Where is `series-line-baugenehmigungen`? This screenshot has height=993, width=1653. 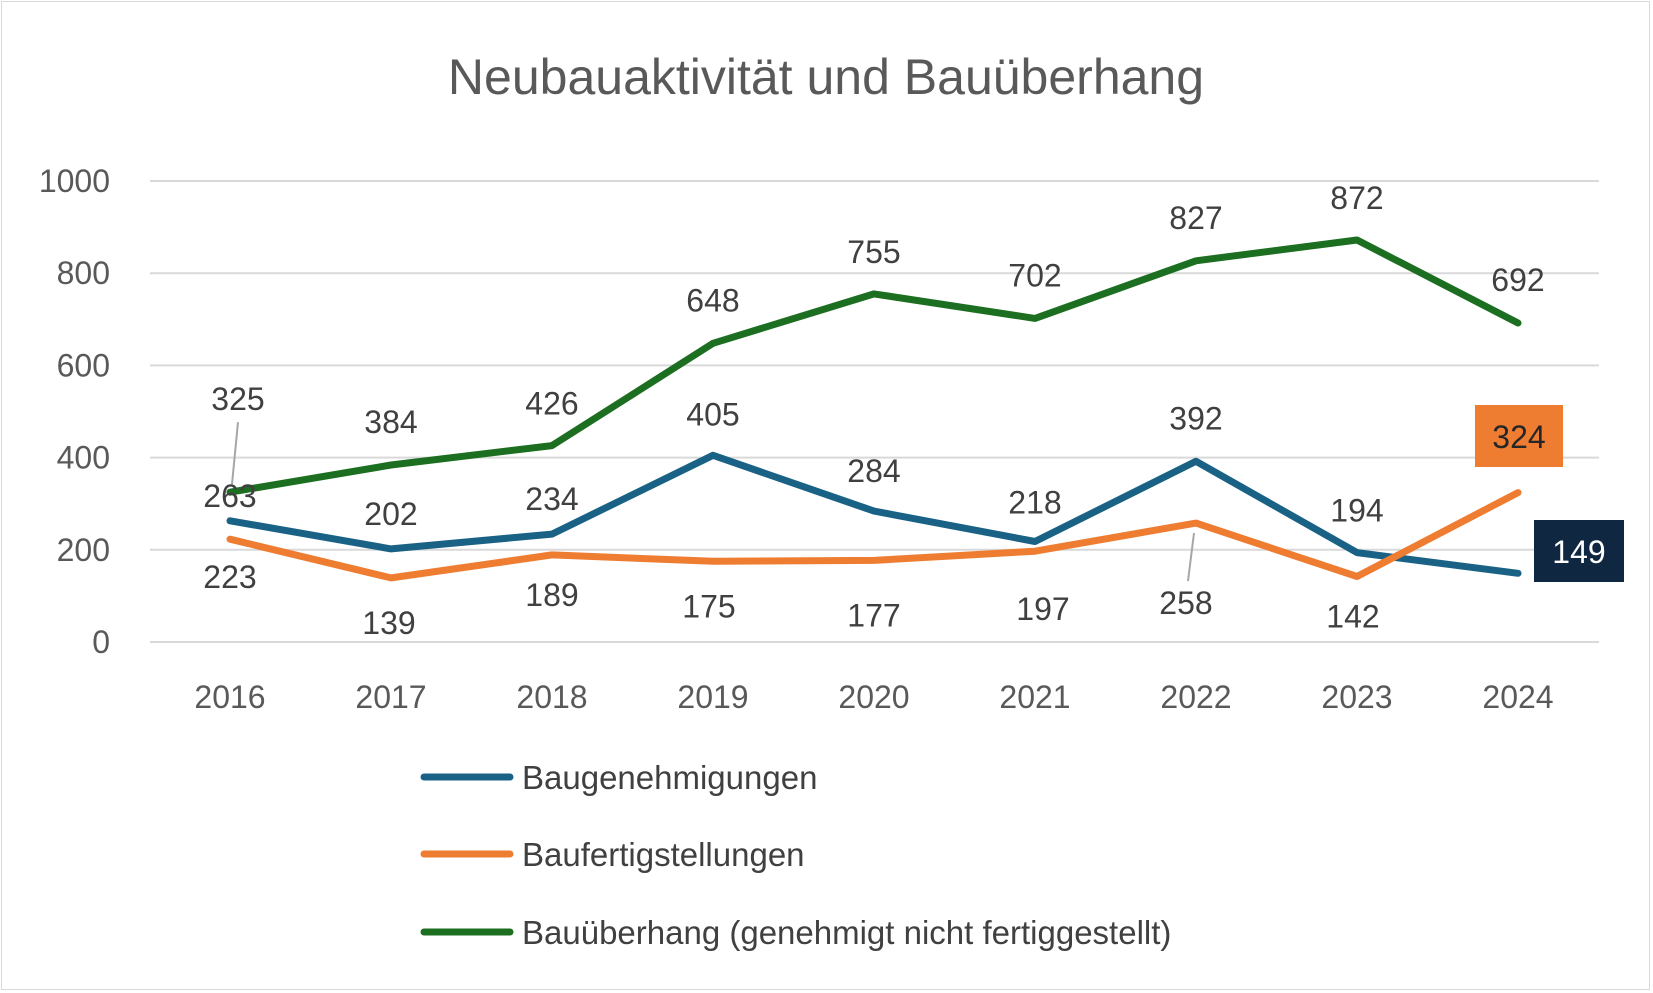 series-line-baugenehmigungen is located at coordinates (874, 514).